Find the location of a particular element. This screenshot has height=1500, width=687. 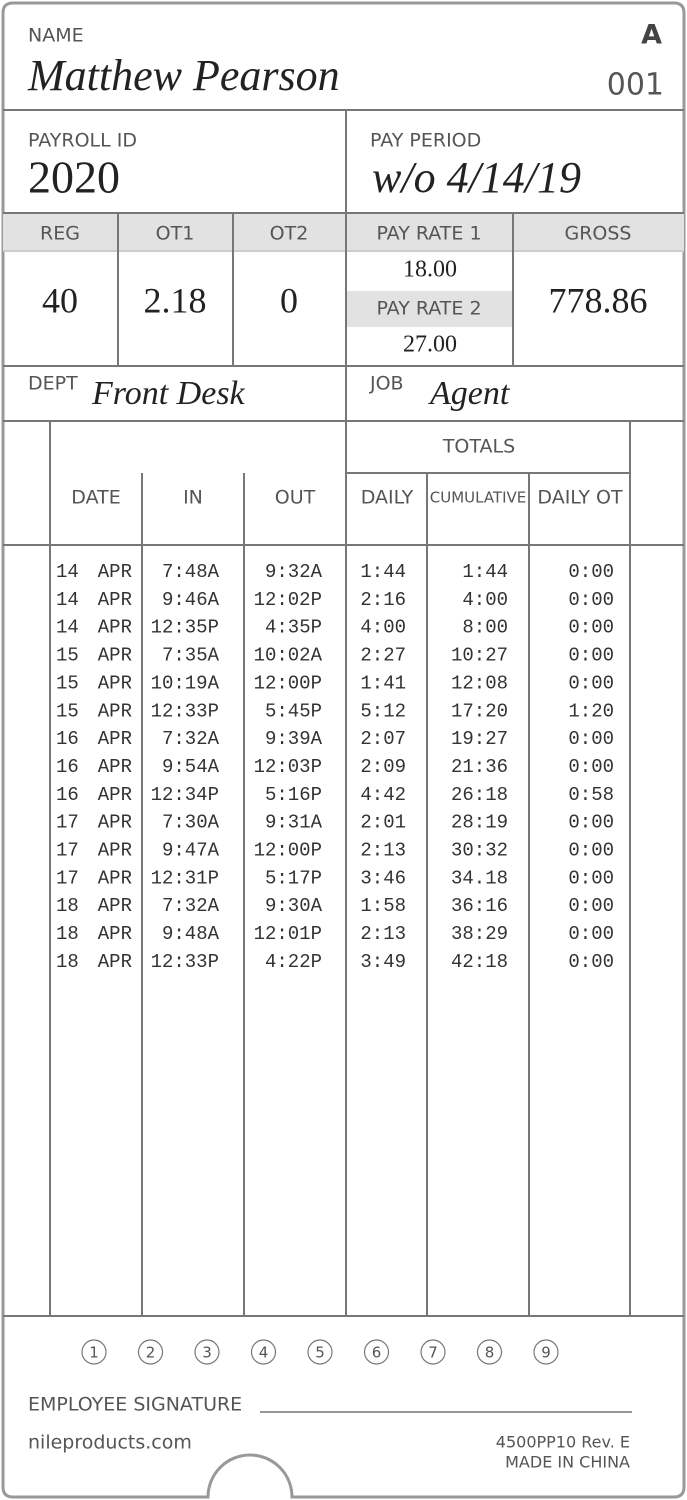

name-label: NAME is located at coordinates (56, 36).